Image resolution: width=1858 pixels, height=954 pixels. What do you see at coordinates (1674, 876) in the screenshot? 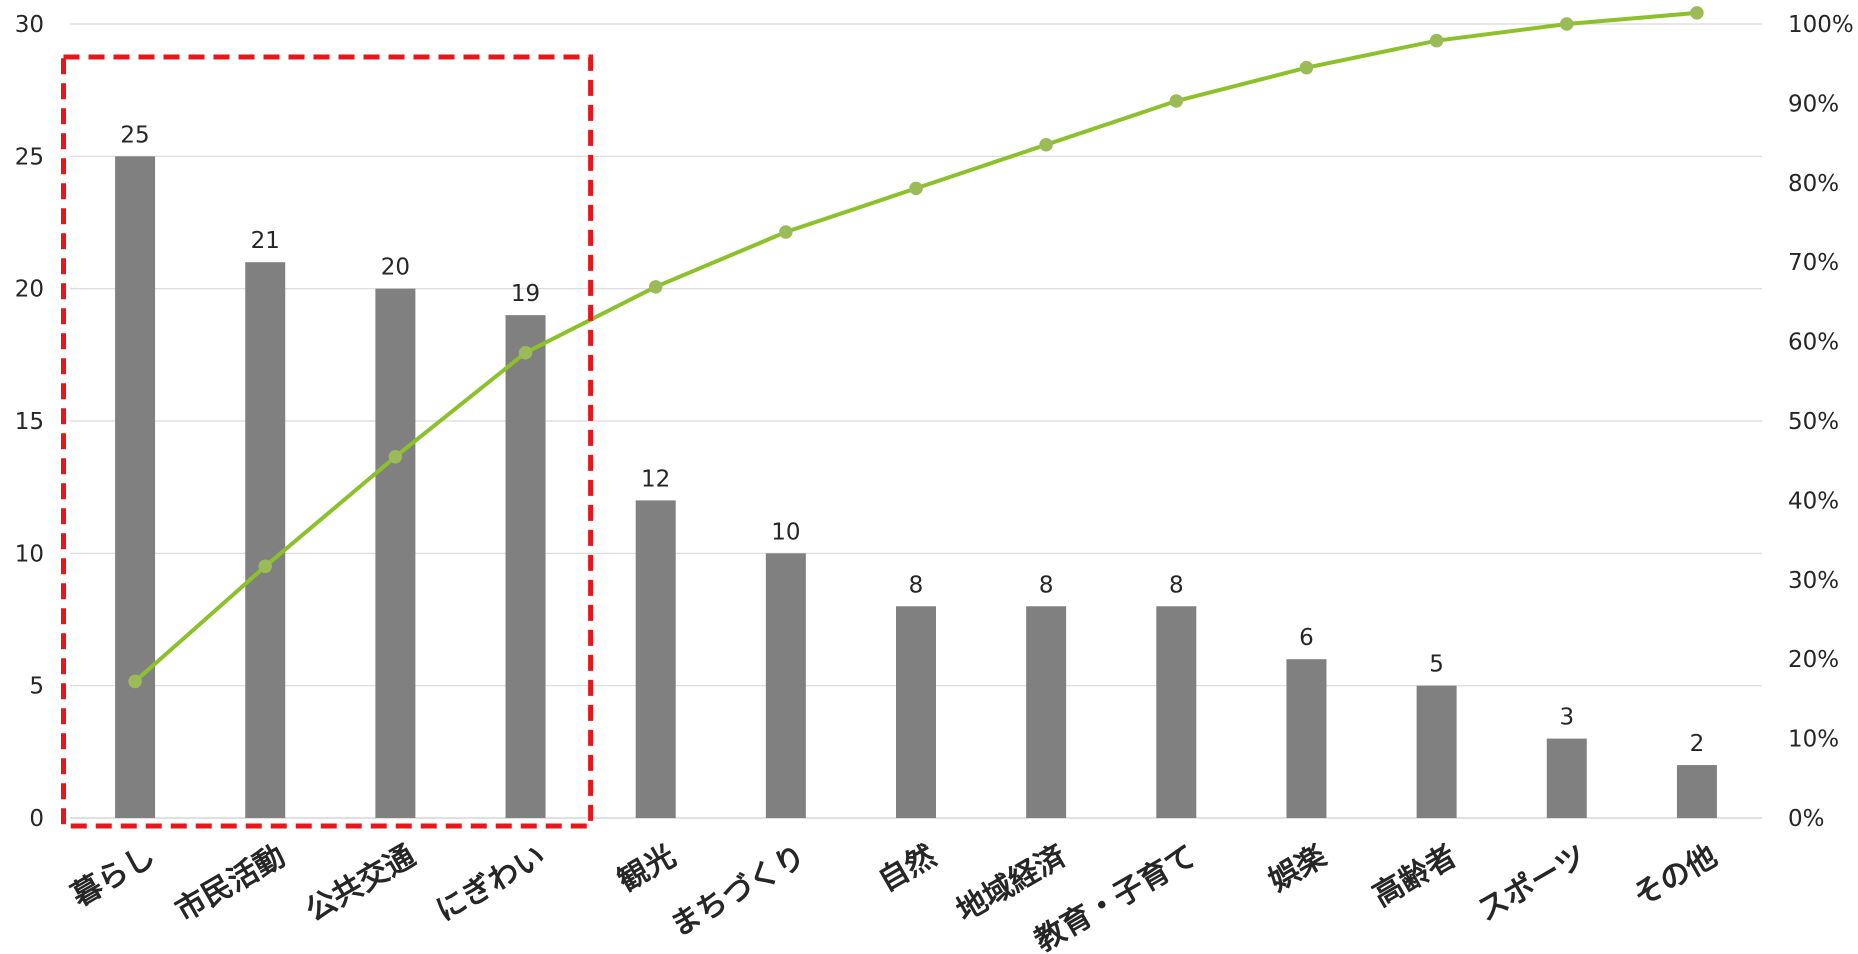
I see `category-label: その他` at bounding box center [1674, 876].